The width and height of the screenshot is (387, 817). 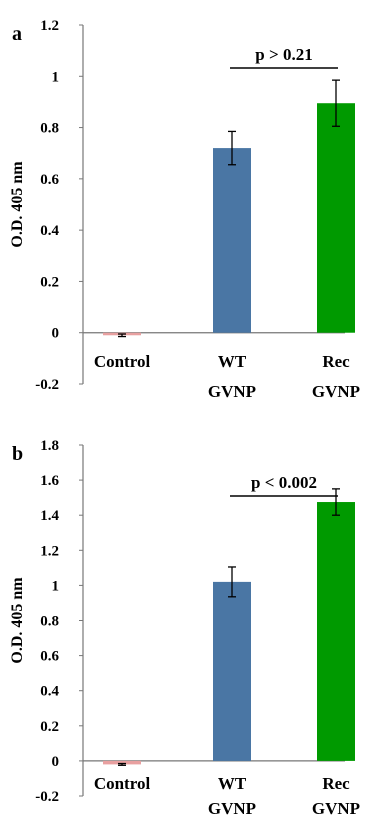 I want to click on p-value-annotation: p > 0.21, so click(x=283, y=54).